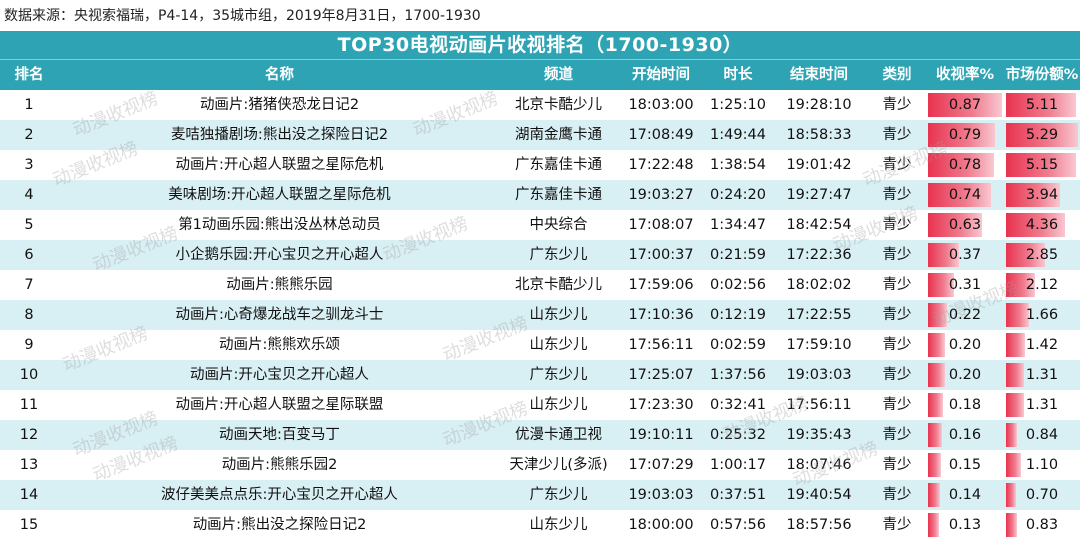  Describe the element at coordinates (661, 105) in the screenshot. I see `cell-start-time: 18:03:00` at that location.